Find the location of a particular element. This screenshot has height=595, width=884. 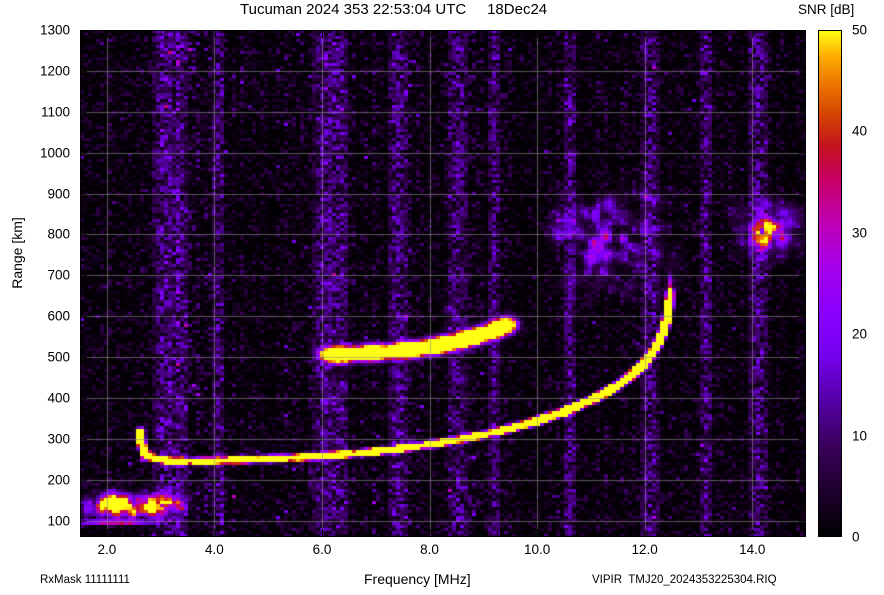

x-tick-label: 14.0 is located at coordinates (752, 549).